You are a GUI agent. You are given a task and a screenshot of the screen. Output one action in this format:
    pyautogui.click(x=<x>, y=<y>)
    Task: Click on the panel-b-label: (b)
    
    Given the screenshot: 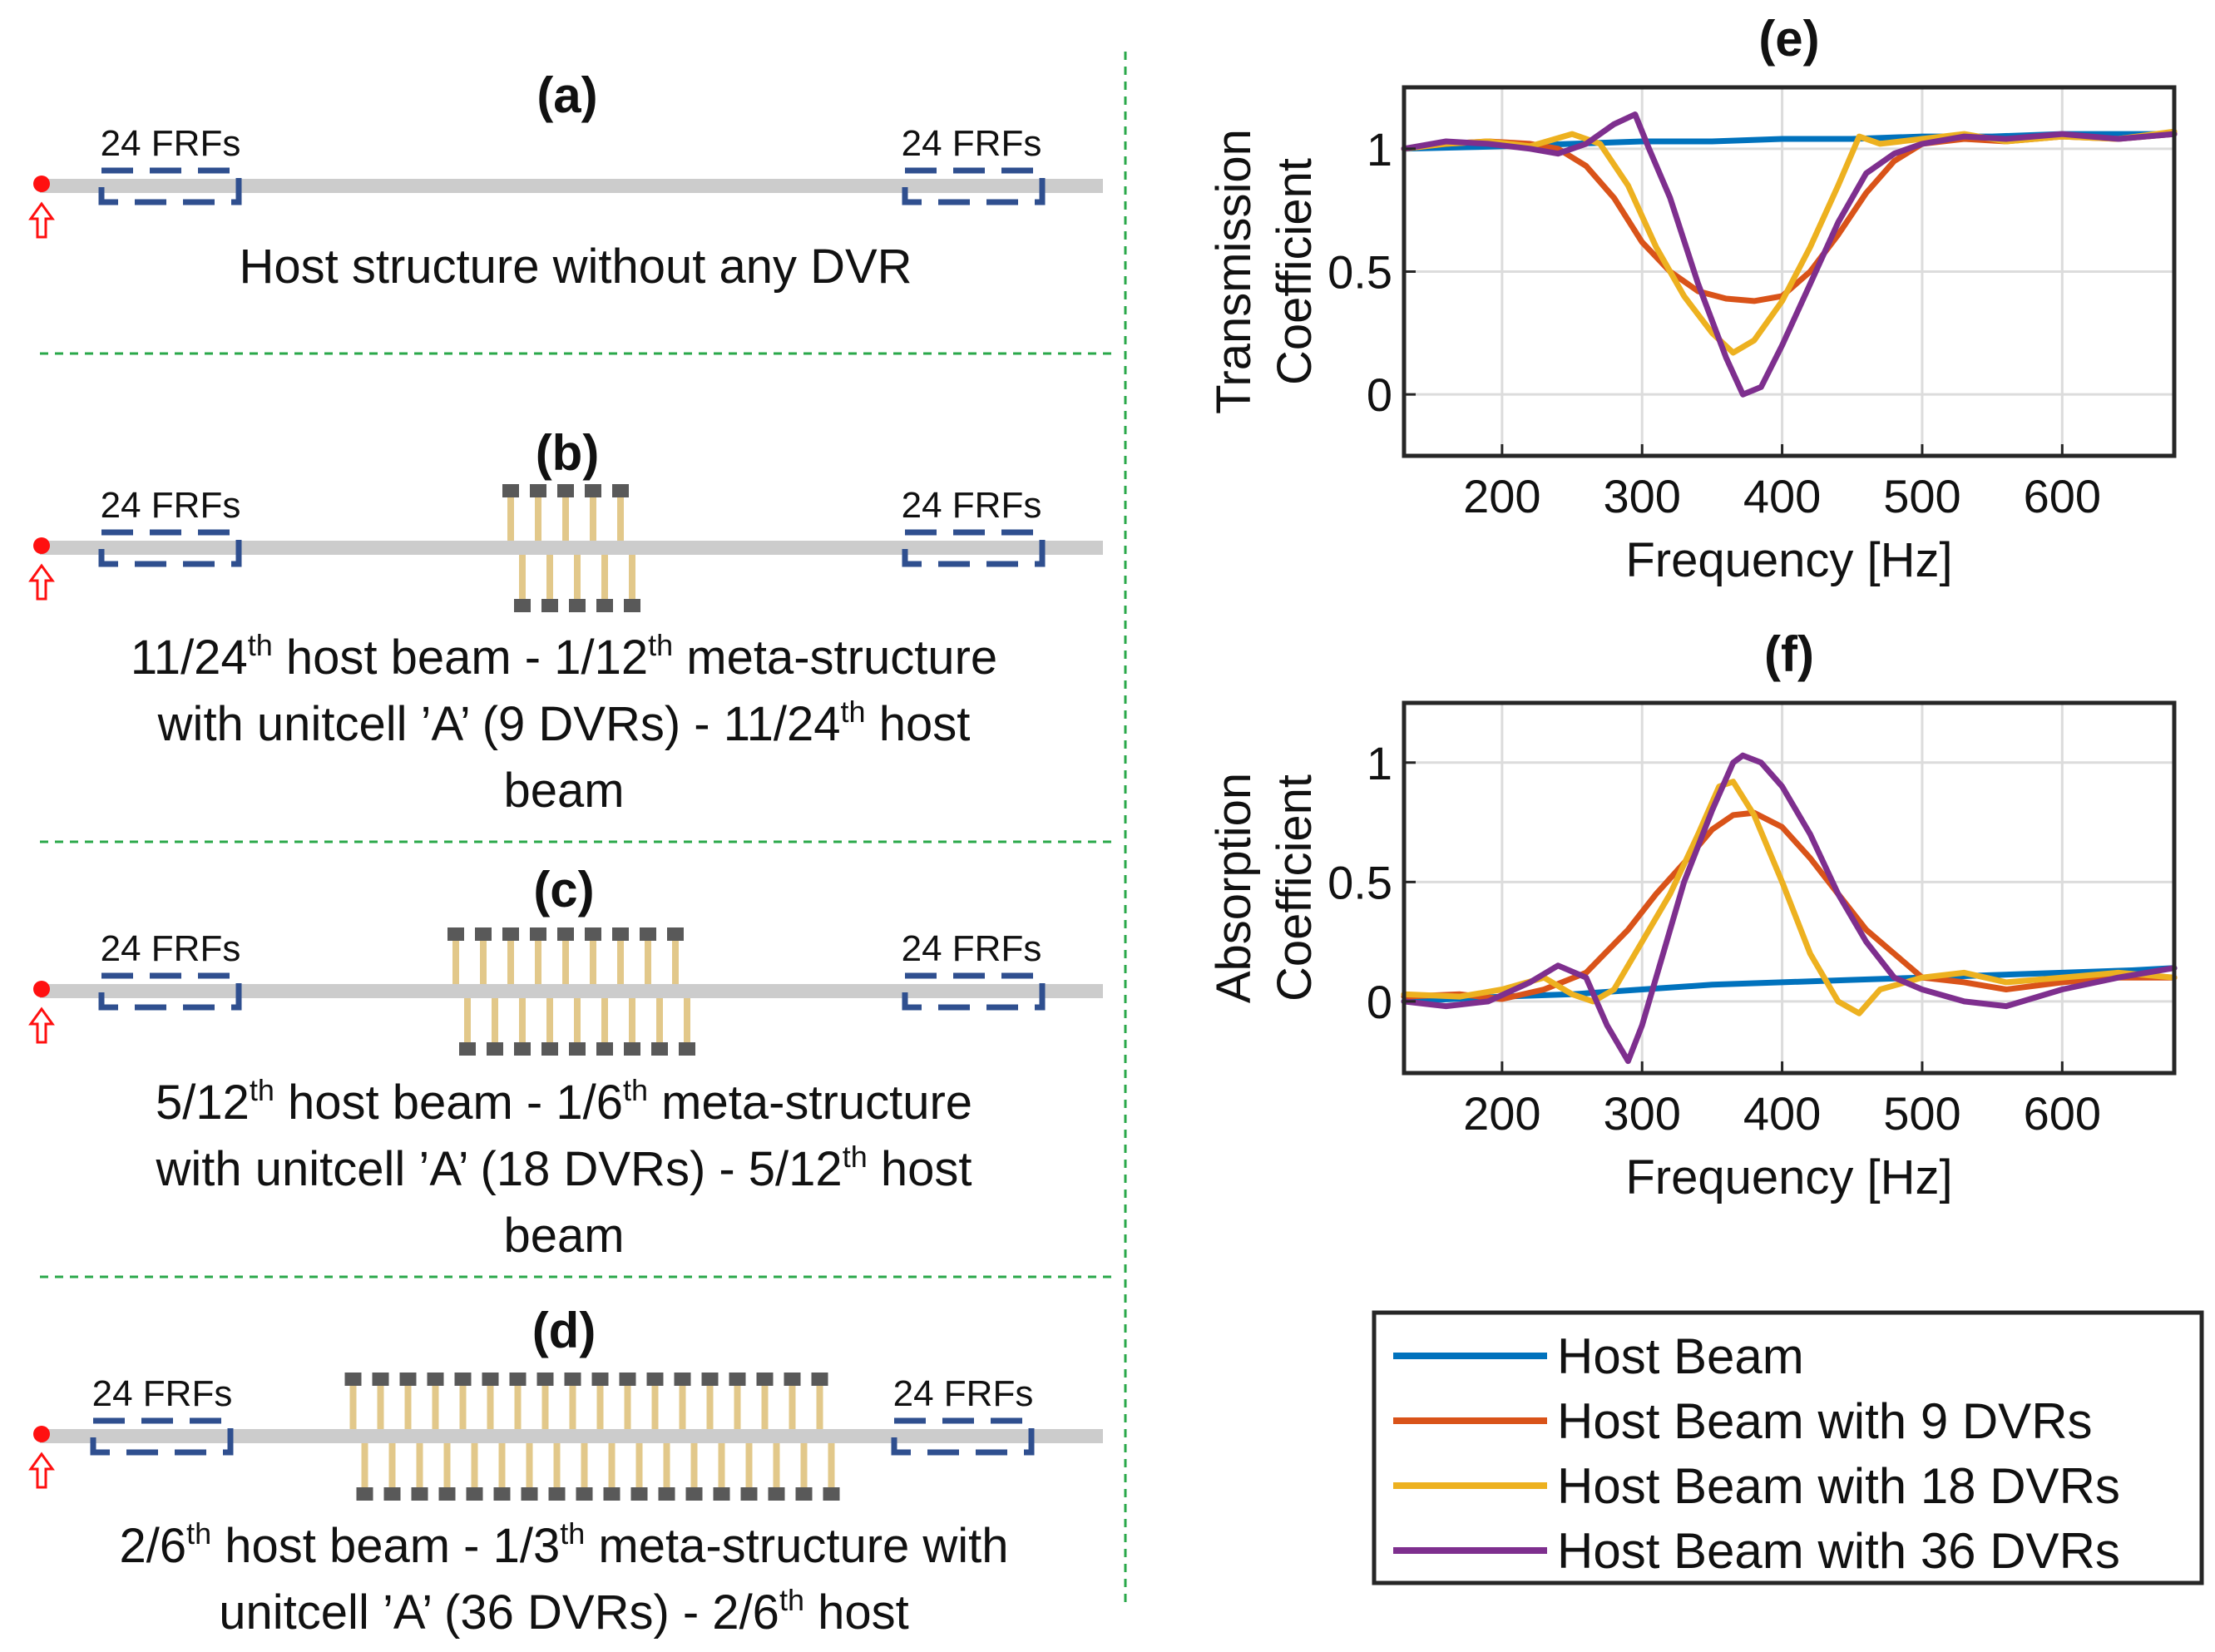 What is the action you would take?
    pyautogui.click(x=568, y=453)
    